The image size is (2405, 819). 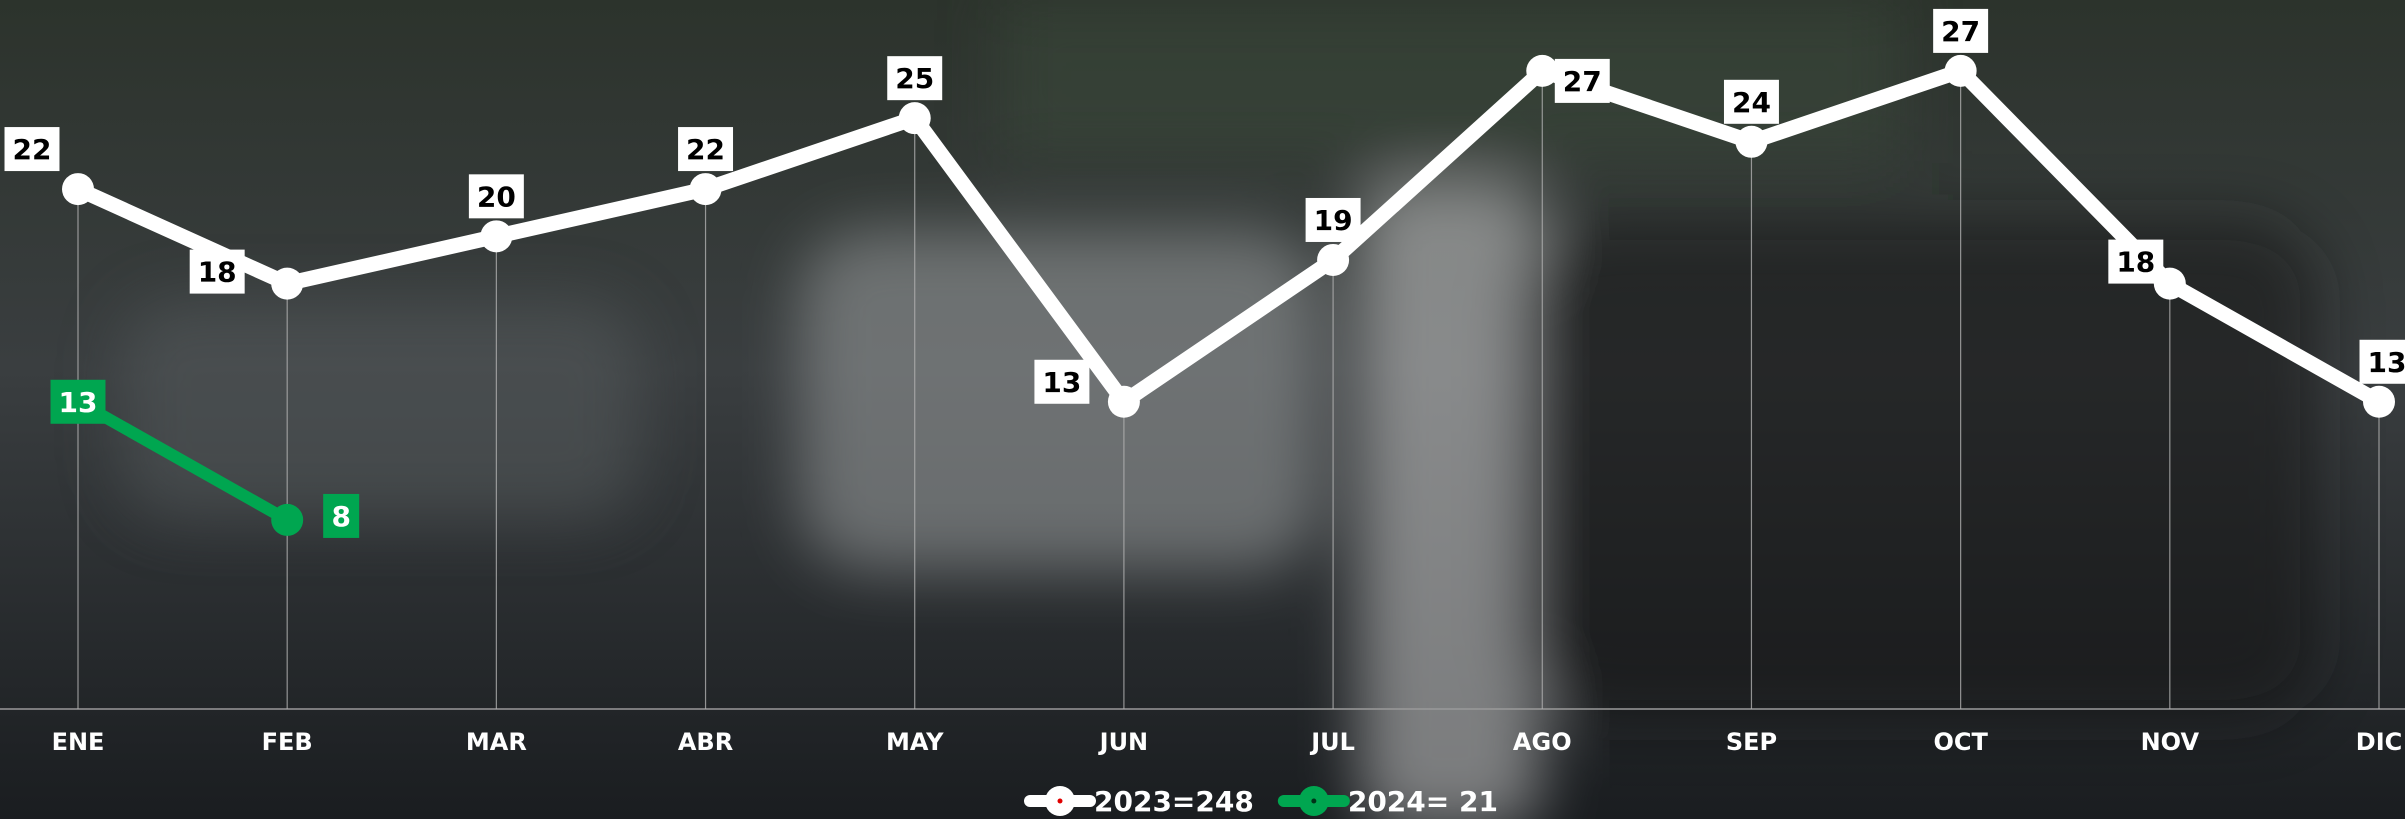 I want to click on x-tick-label: OCT, so click(x=1960, y=742).